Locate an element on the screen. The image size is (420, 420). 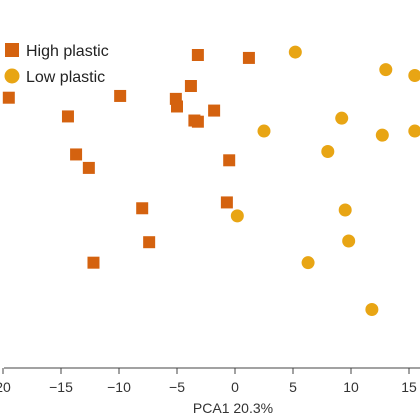
x-axis-ticks: 20 −15 −10 −5 0 5 10 15 is located at coordinates (208, 381).